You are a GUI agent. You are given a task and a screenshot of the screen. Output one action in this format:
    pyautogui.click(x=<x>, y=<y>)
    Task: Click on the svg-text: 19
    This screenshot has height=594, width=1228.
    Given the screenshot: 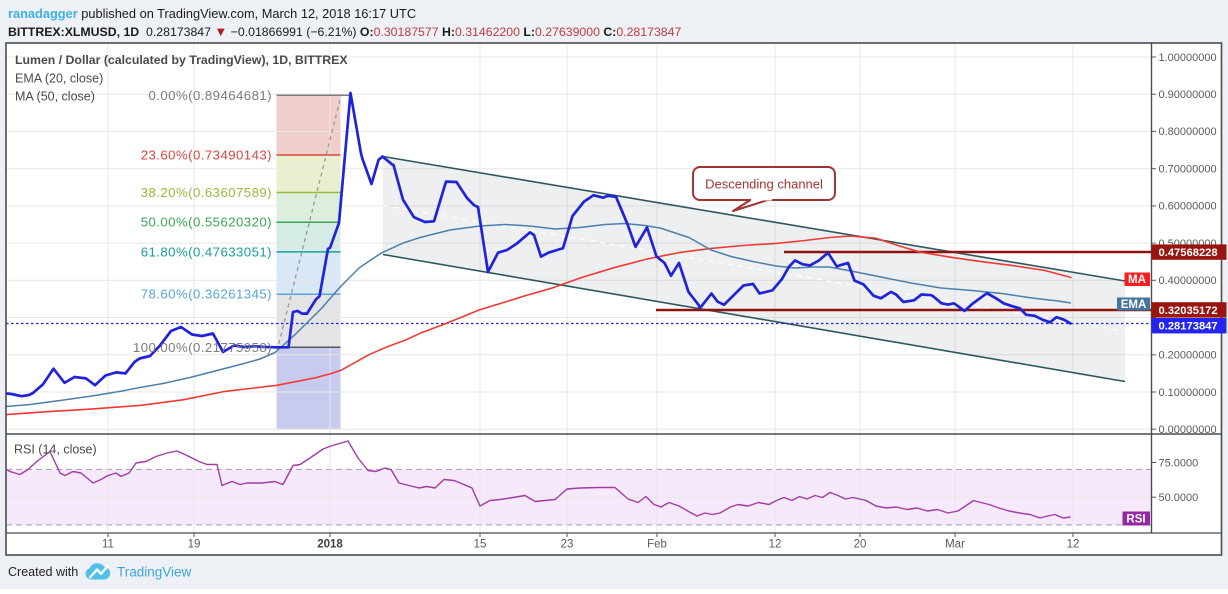 What is the action you would take?
    pyautogui.click(x=194, y=545)
    